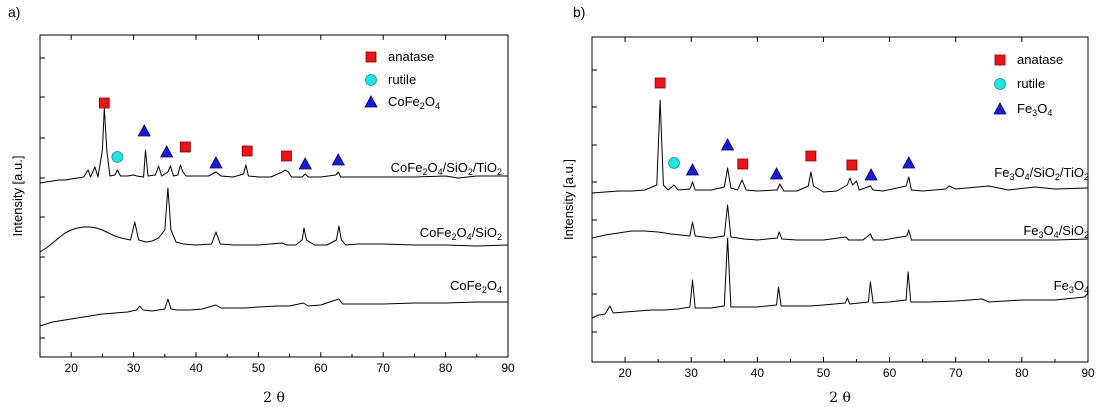 This screenshot has width=1099, height=407. Describe the element at coordinates (1056, 231) in the screenshot. I see `series-label-2: Fe3O4/SiO2` at that location.